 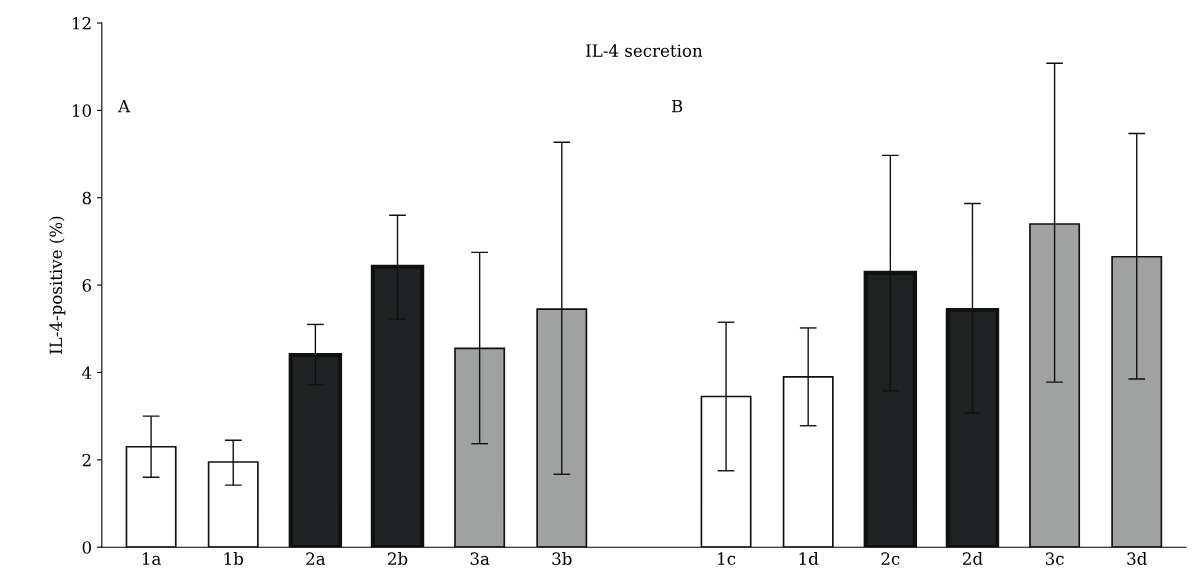 What do you see at coordinates (86, 547) in the screenshot?
I see `y-tick-label: 0` at bounding box center [86, 547].